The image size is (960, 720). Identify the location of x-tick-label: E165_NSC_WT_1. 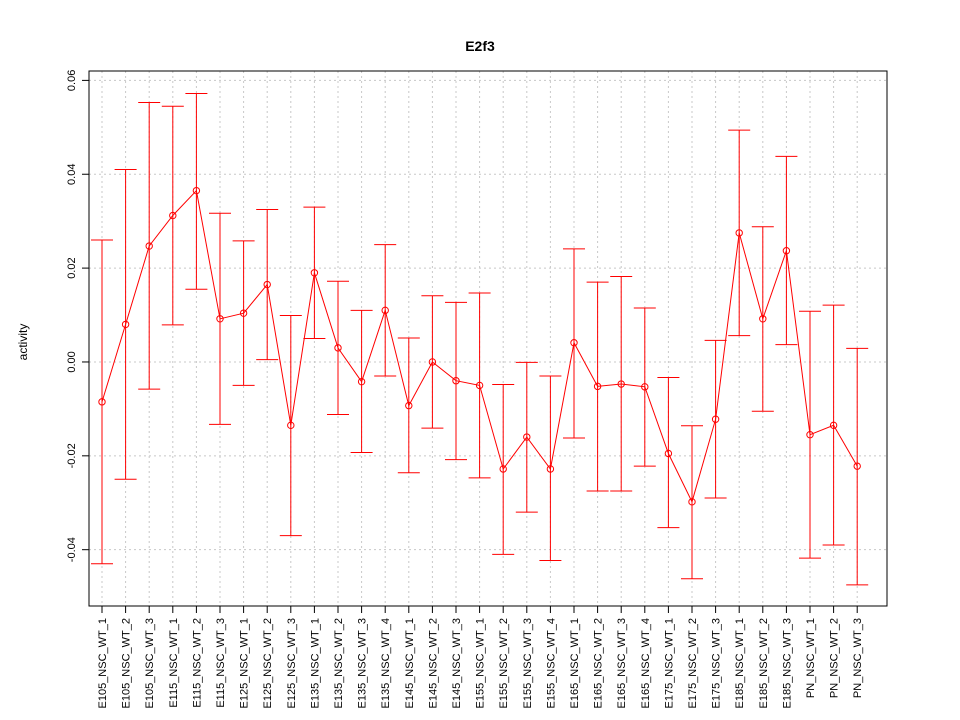
(575, 663).